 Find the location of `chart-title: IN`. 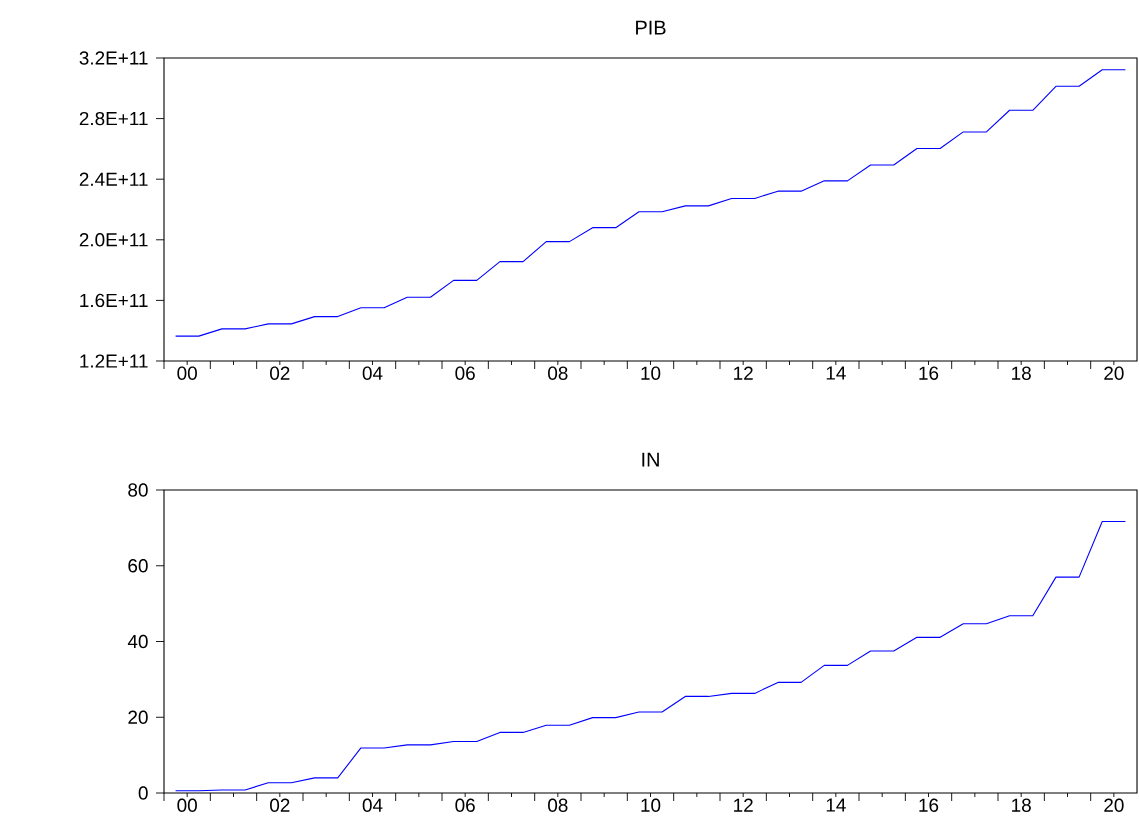

chart-title: IN is located at coordinates (650, 459).